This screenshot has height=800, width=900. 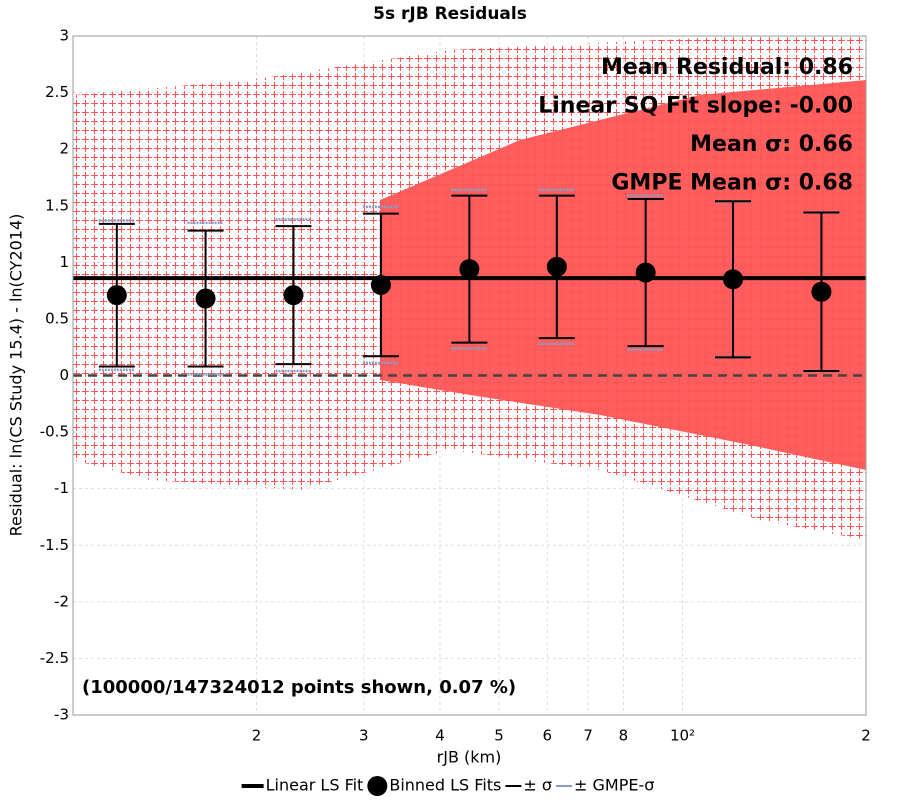 I want to click on legend-symbol, so click(x=377, y=786).